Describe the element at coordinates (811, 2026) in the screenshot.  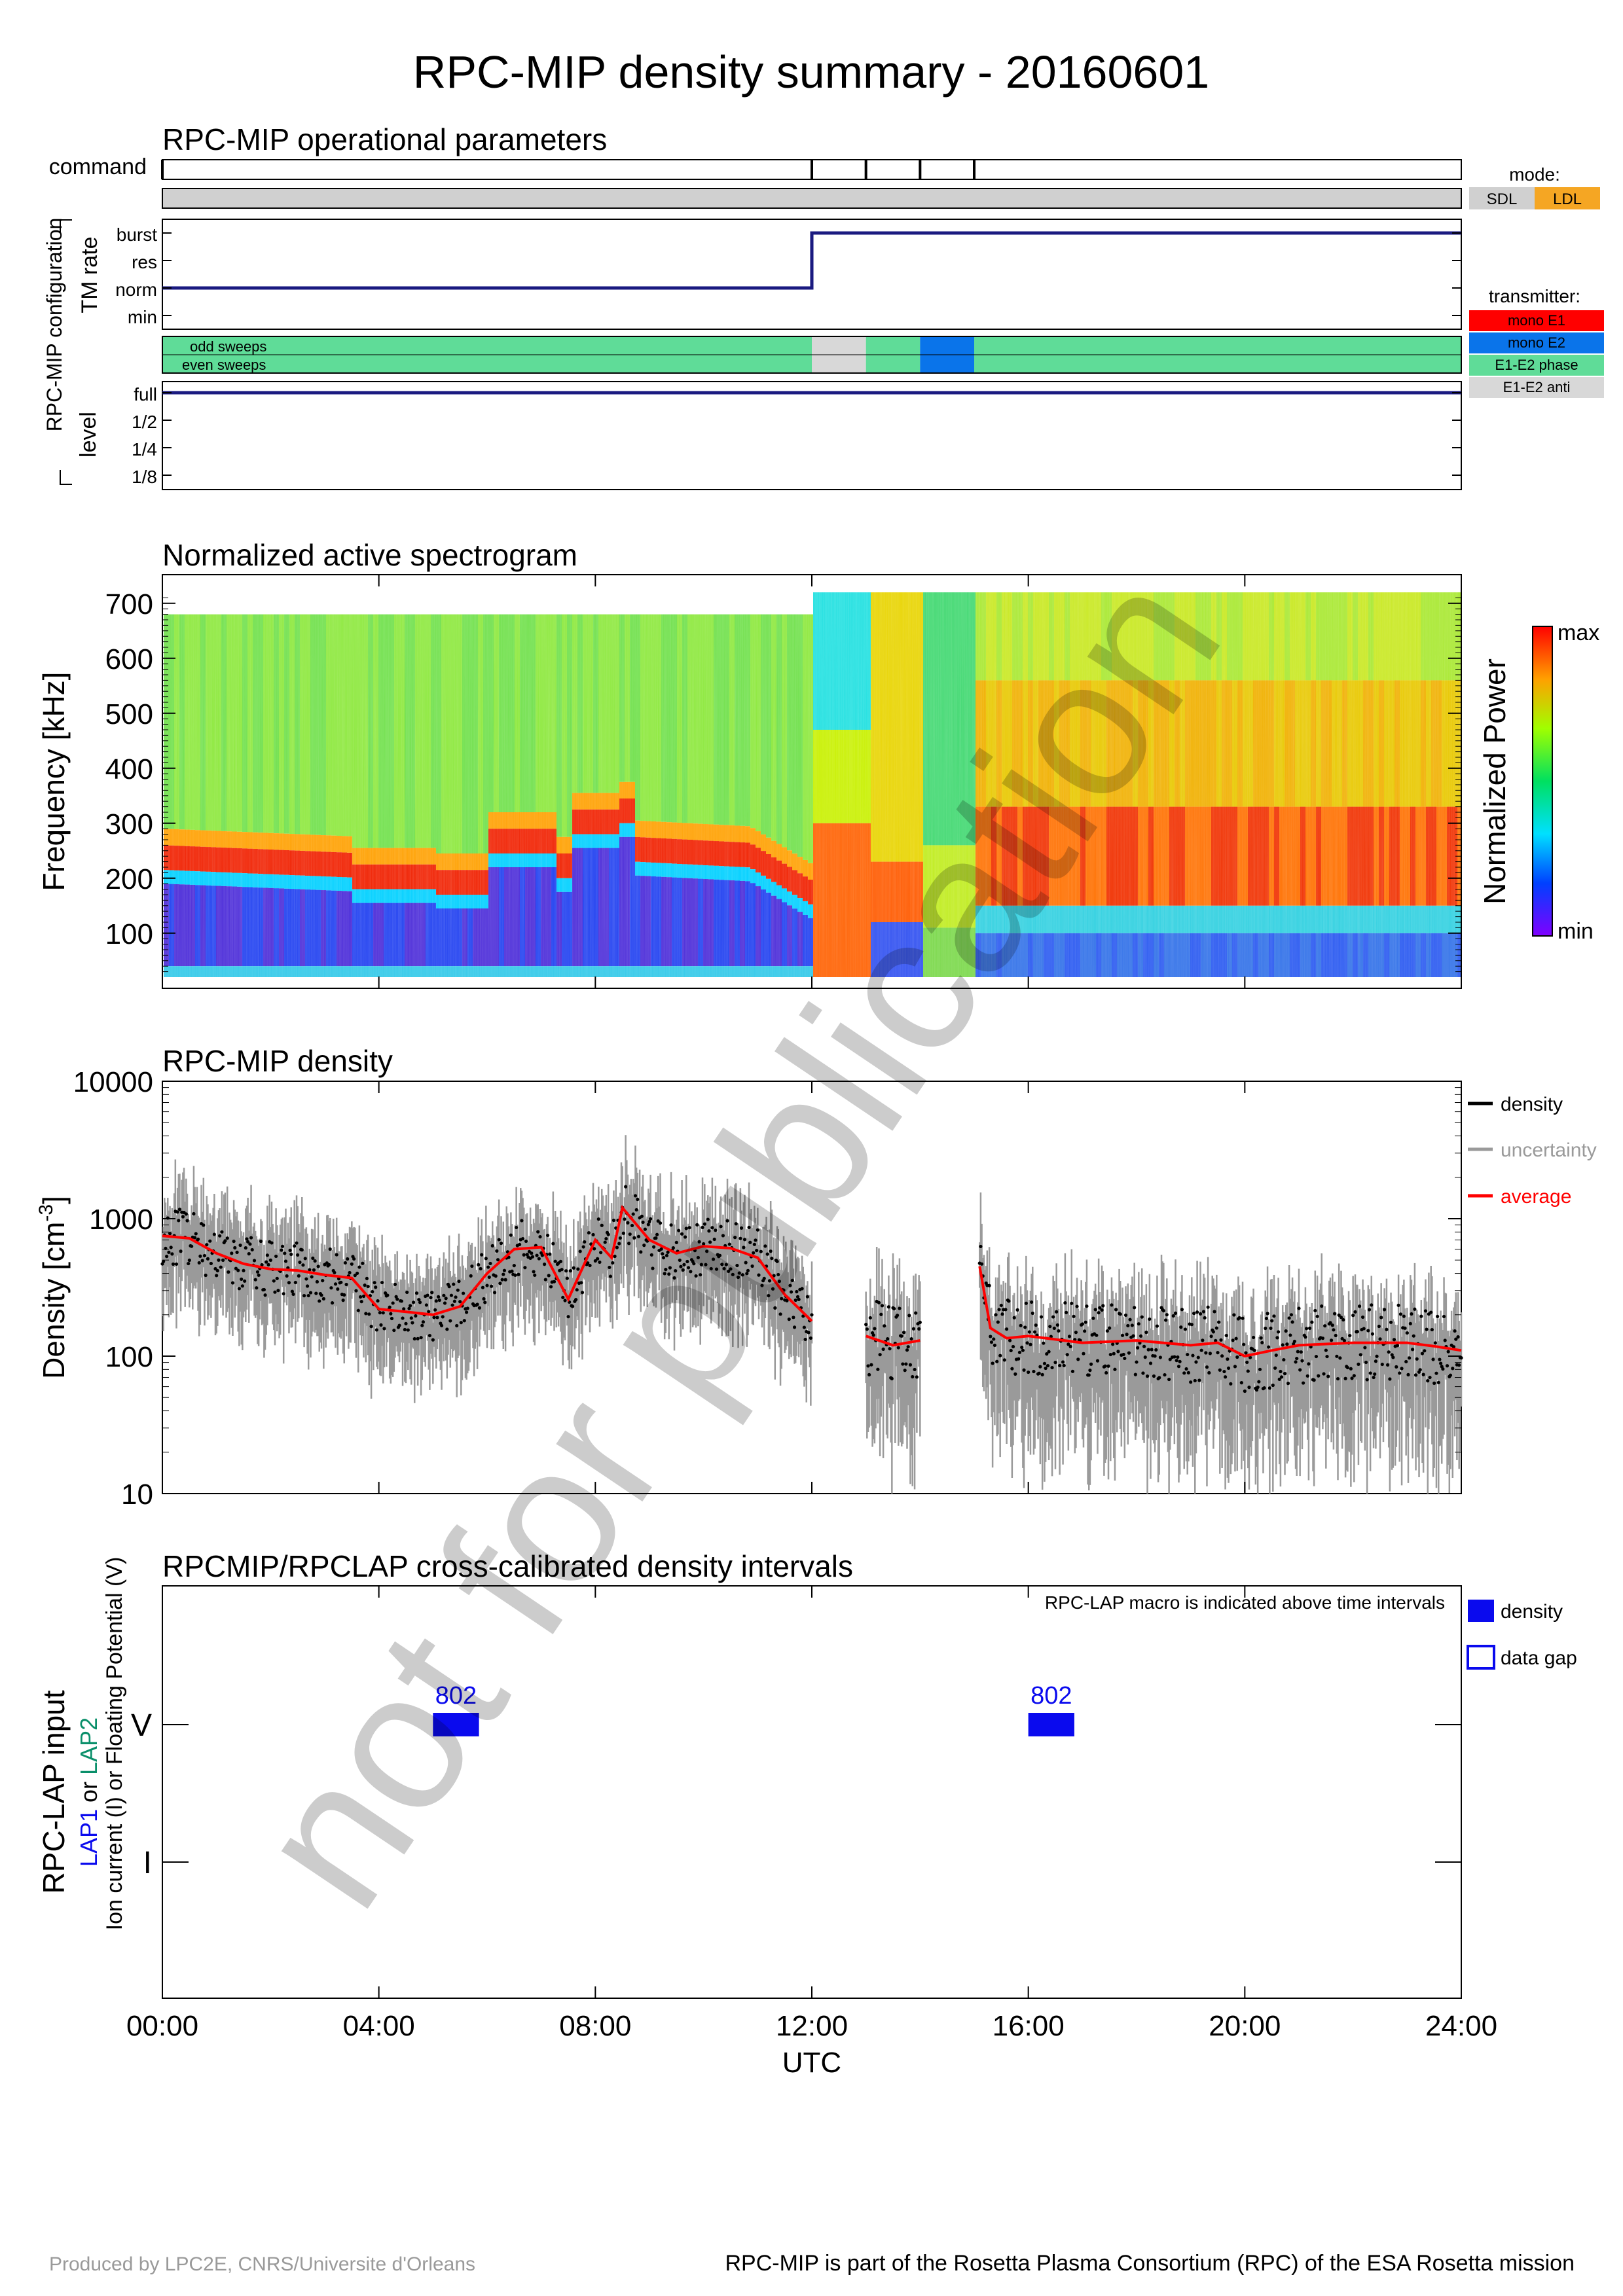
I see `x-tick-labels: 00:00 04:00 08:00 12:00 16:00 20:00 24:00` at that location.